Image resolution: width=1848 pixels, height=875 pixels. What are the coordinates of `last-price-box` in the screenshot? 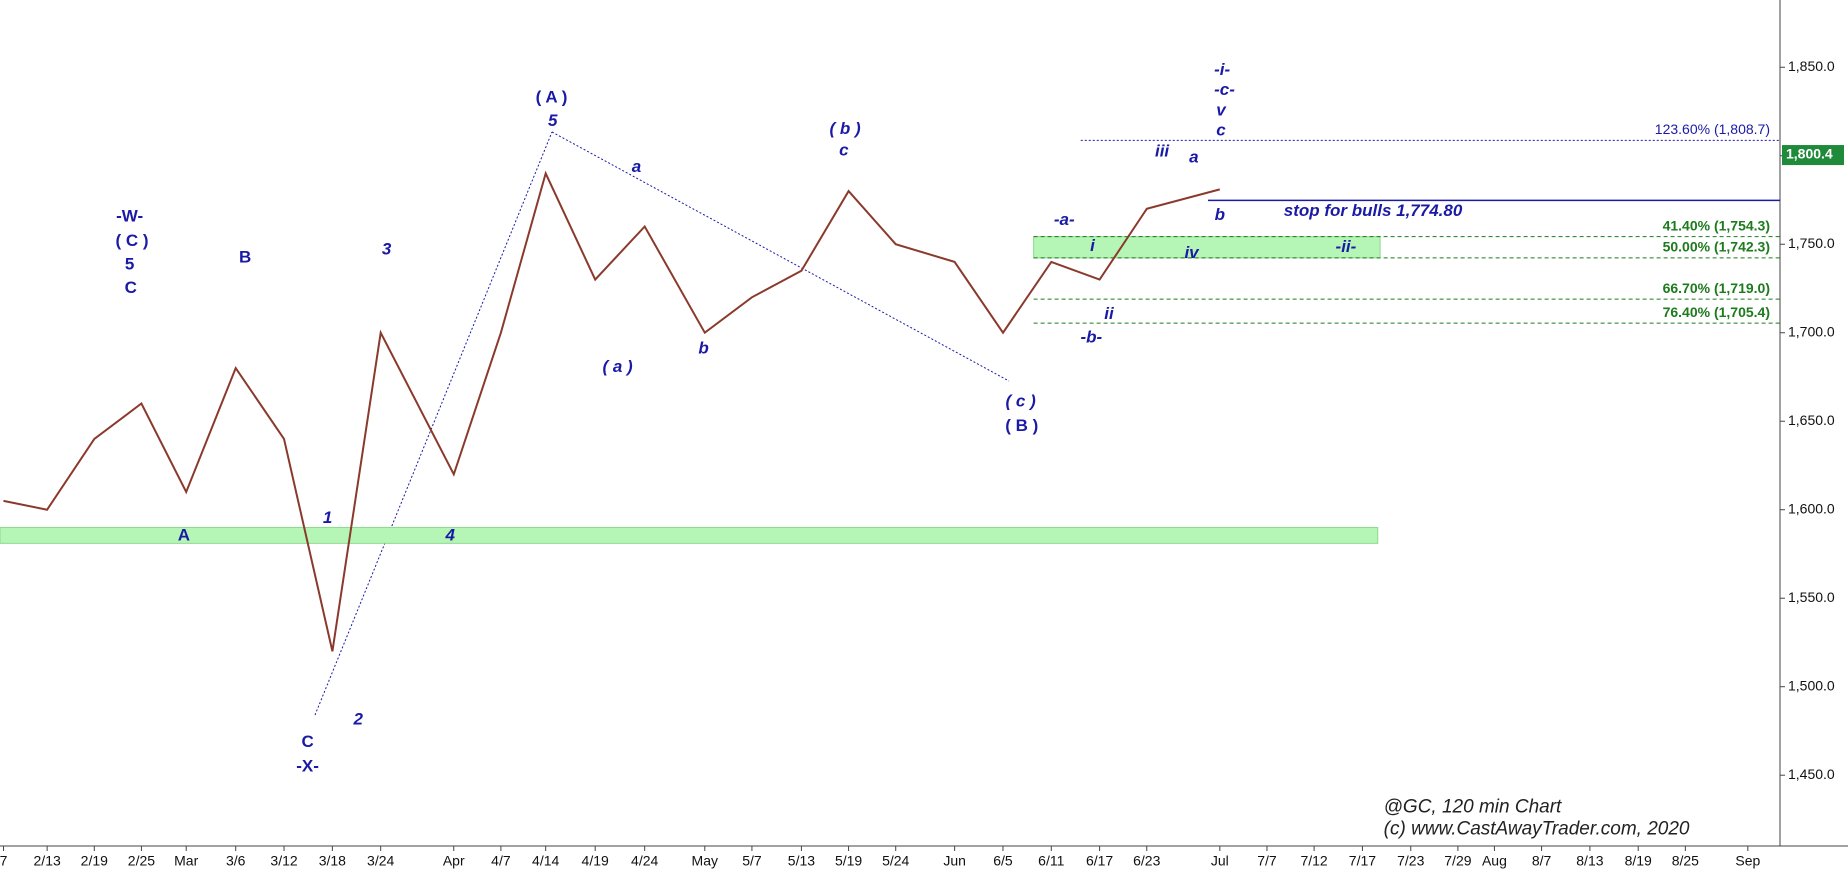 It's located at (1813, 155).